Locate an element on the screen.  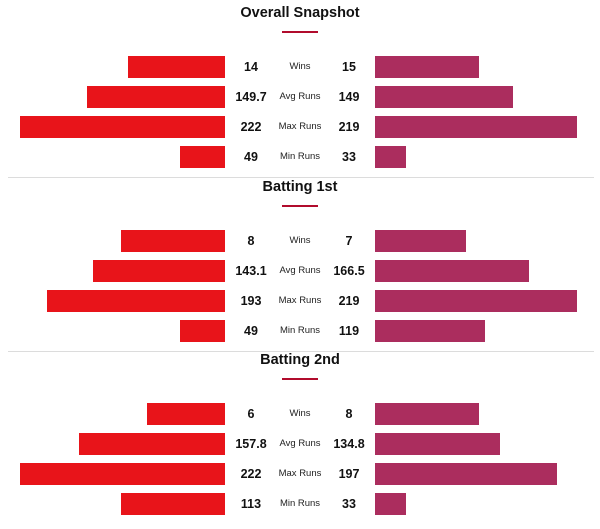
team1-value: 143.1 is located at coordinates (251, 271).